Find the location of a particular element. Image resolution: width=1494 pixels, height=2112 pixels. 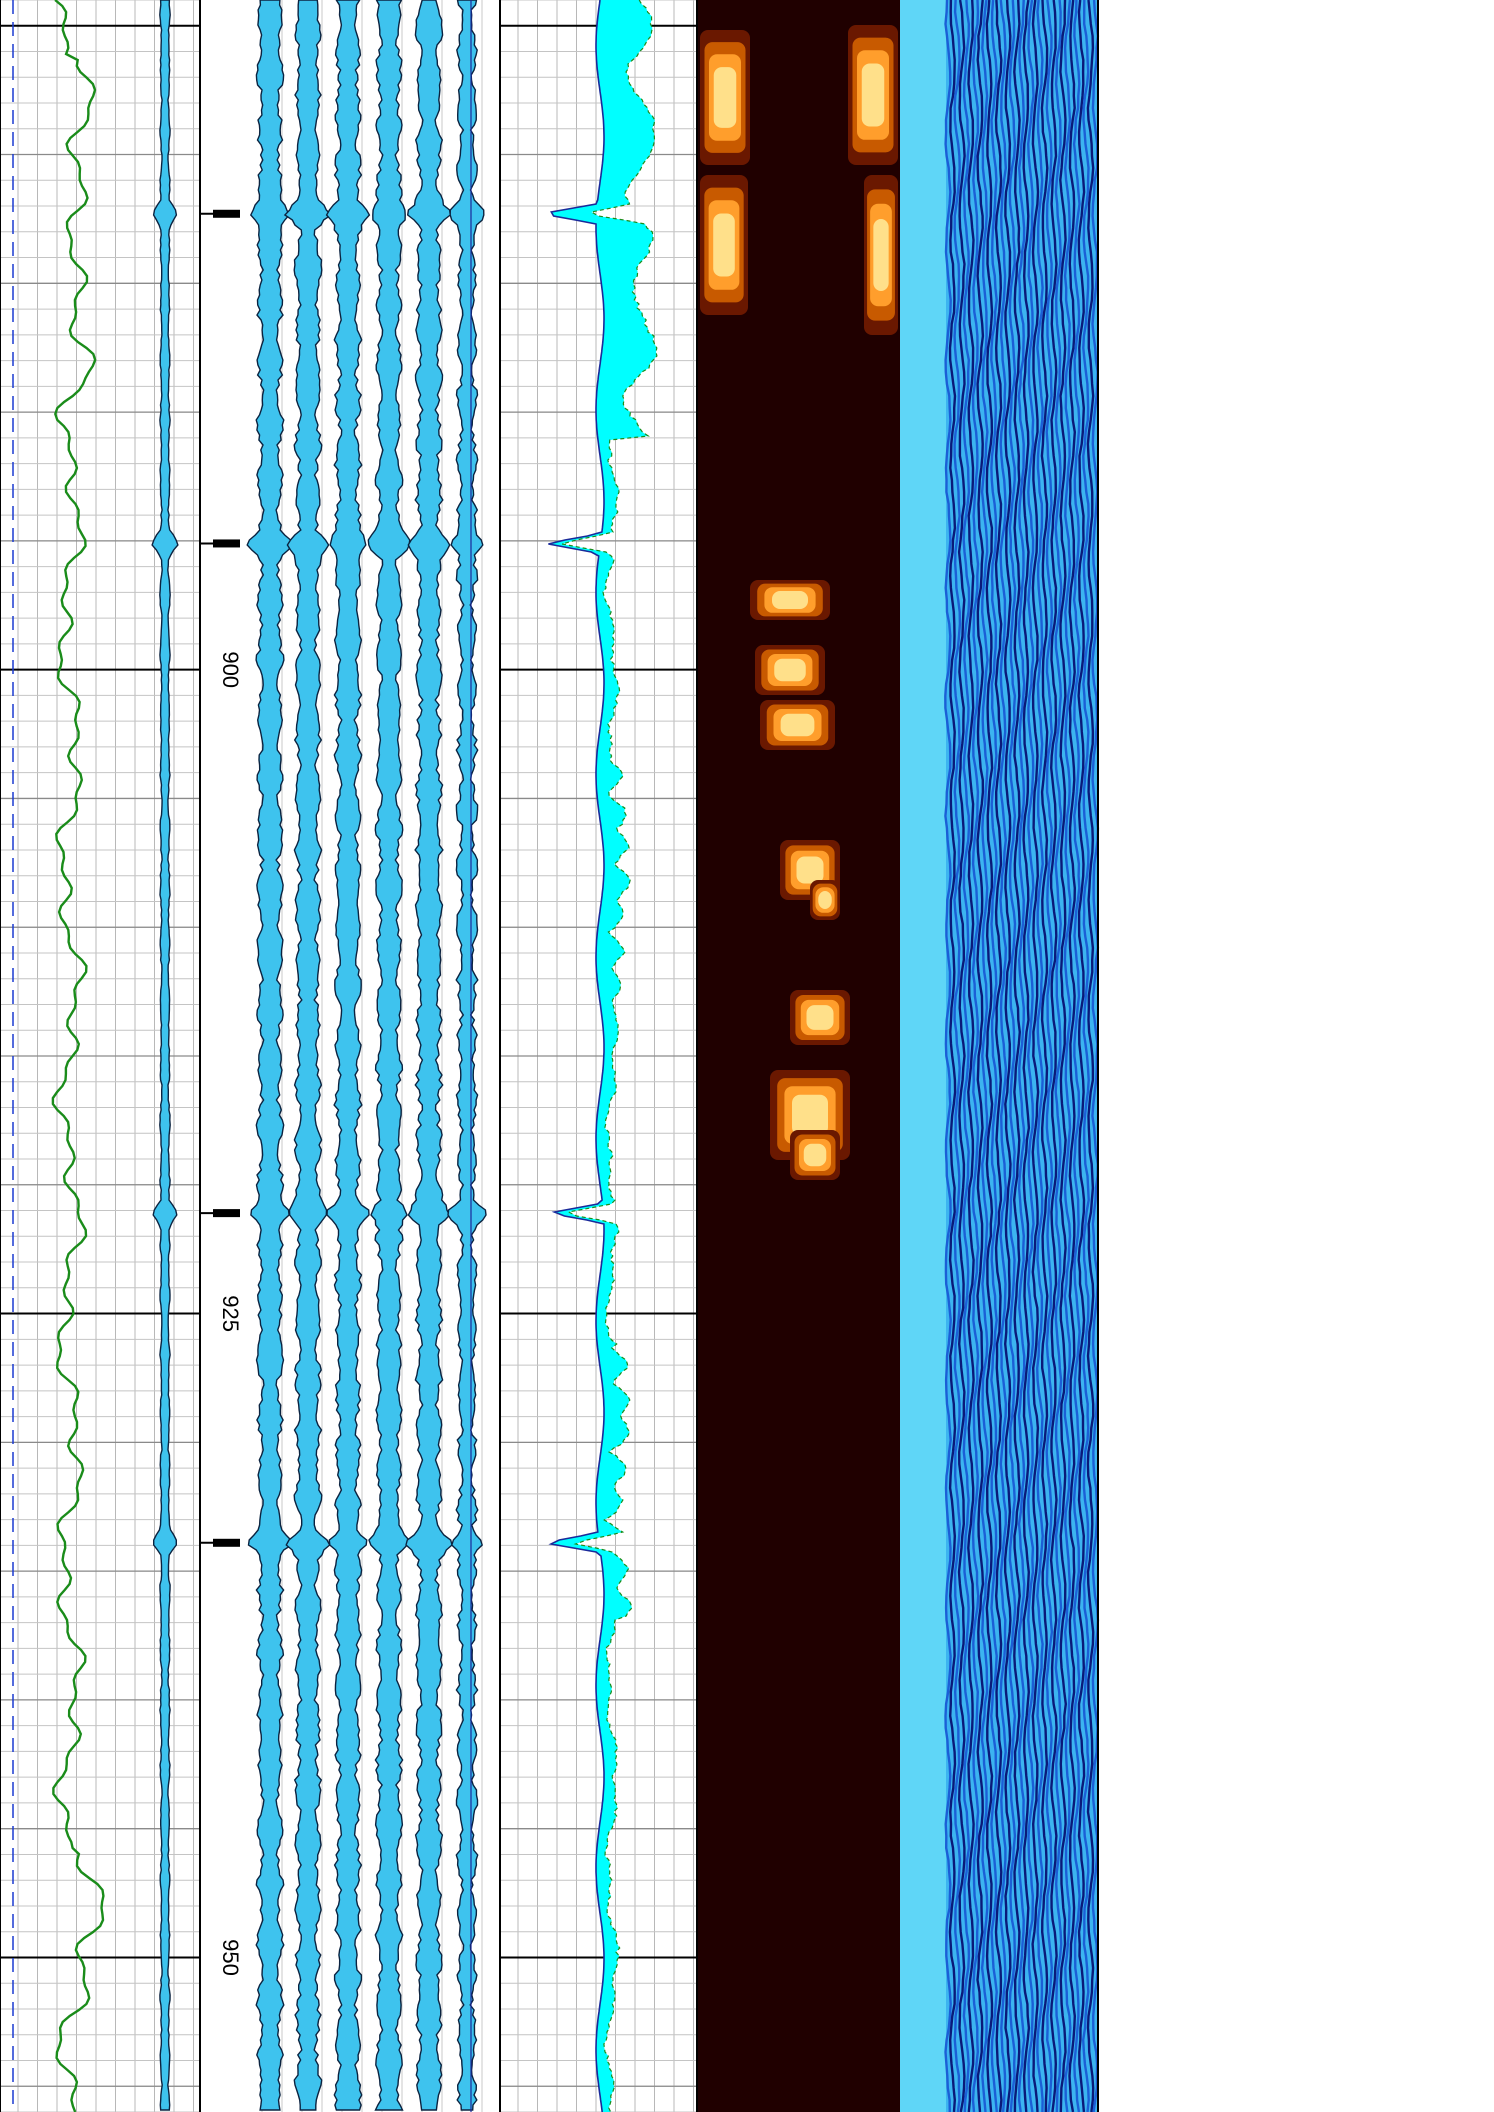

bond-index-fill is located at coordinates (165, 1055).